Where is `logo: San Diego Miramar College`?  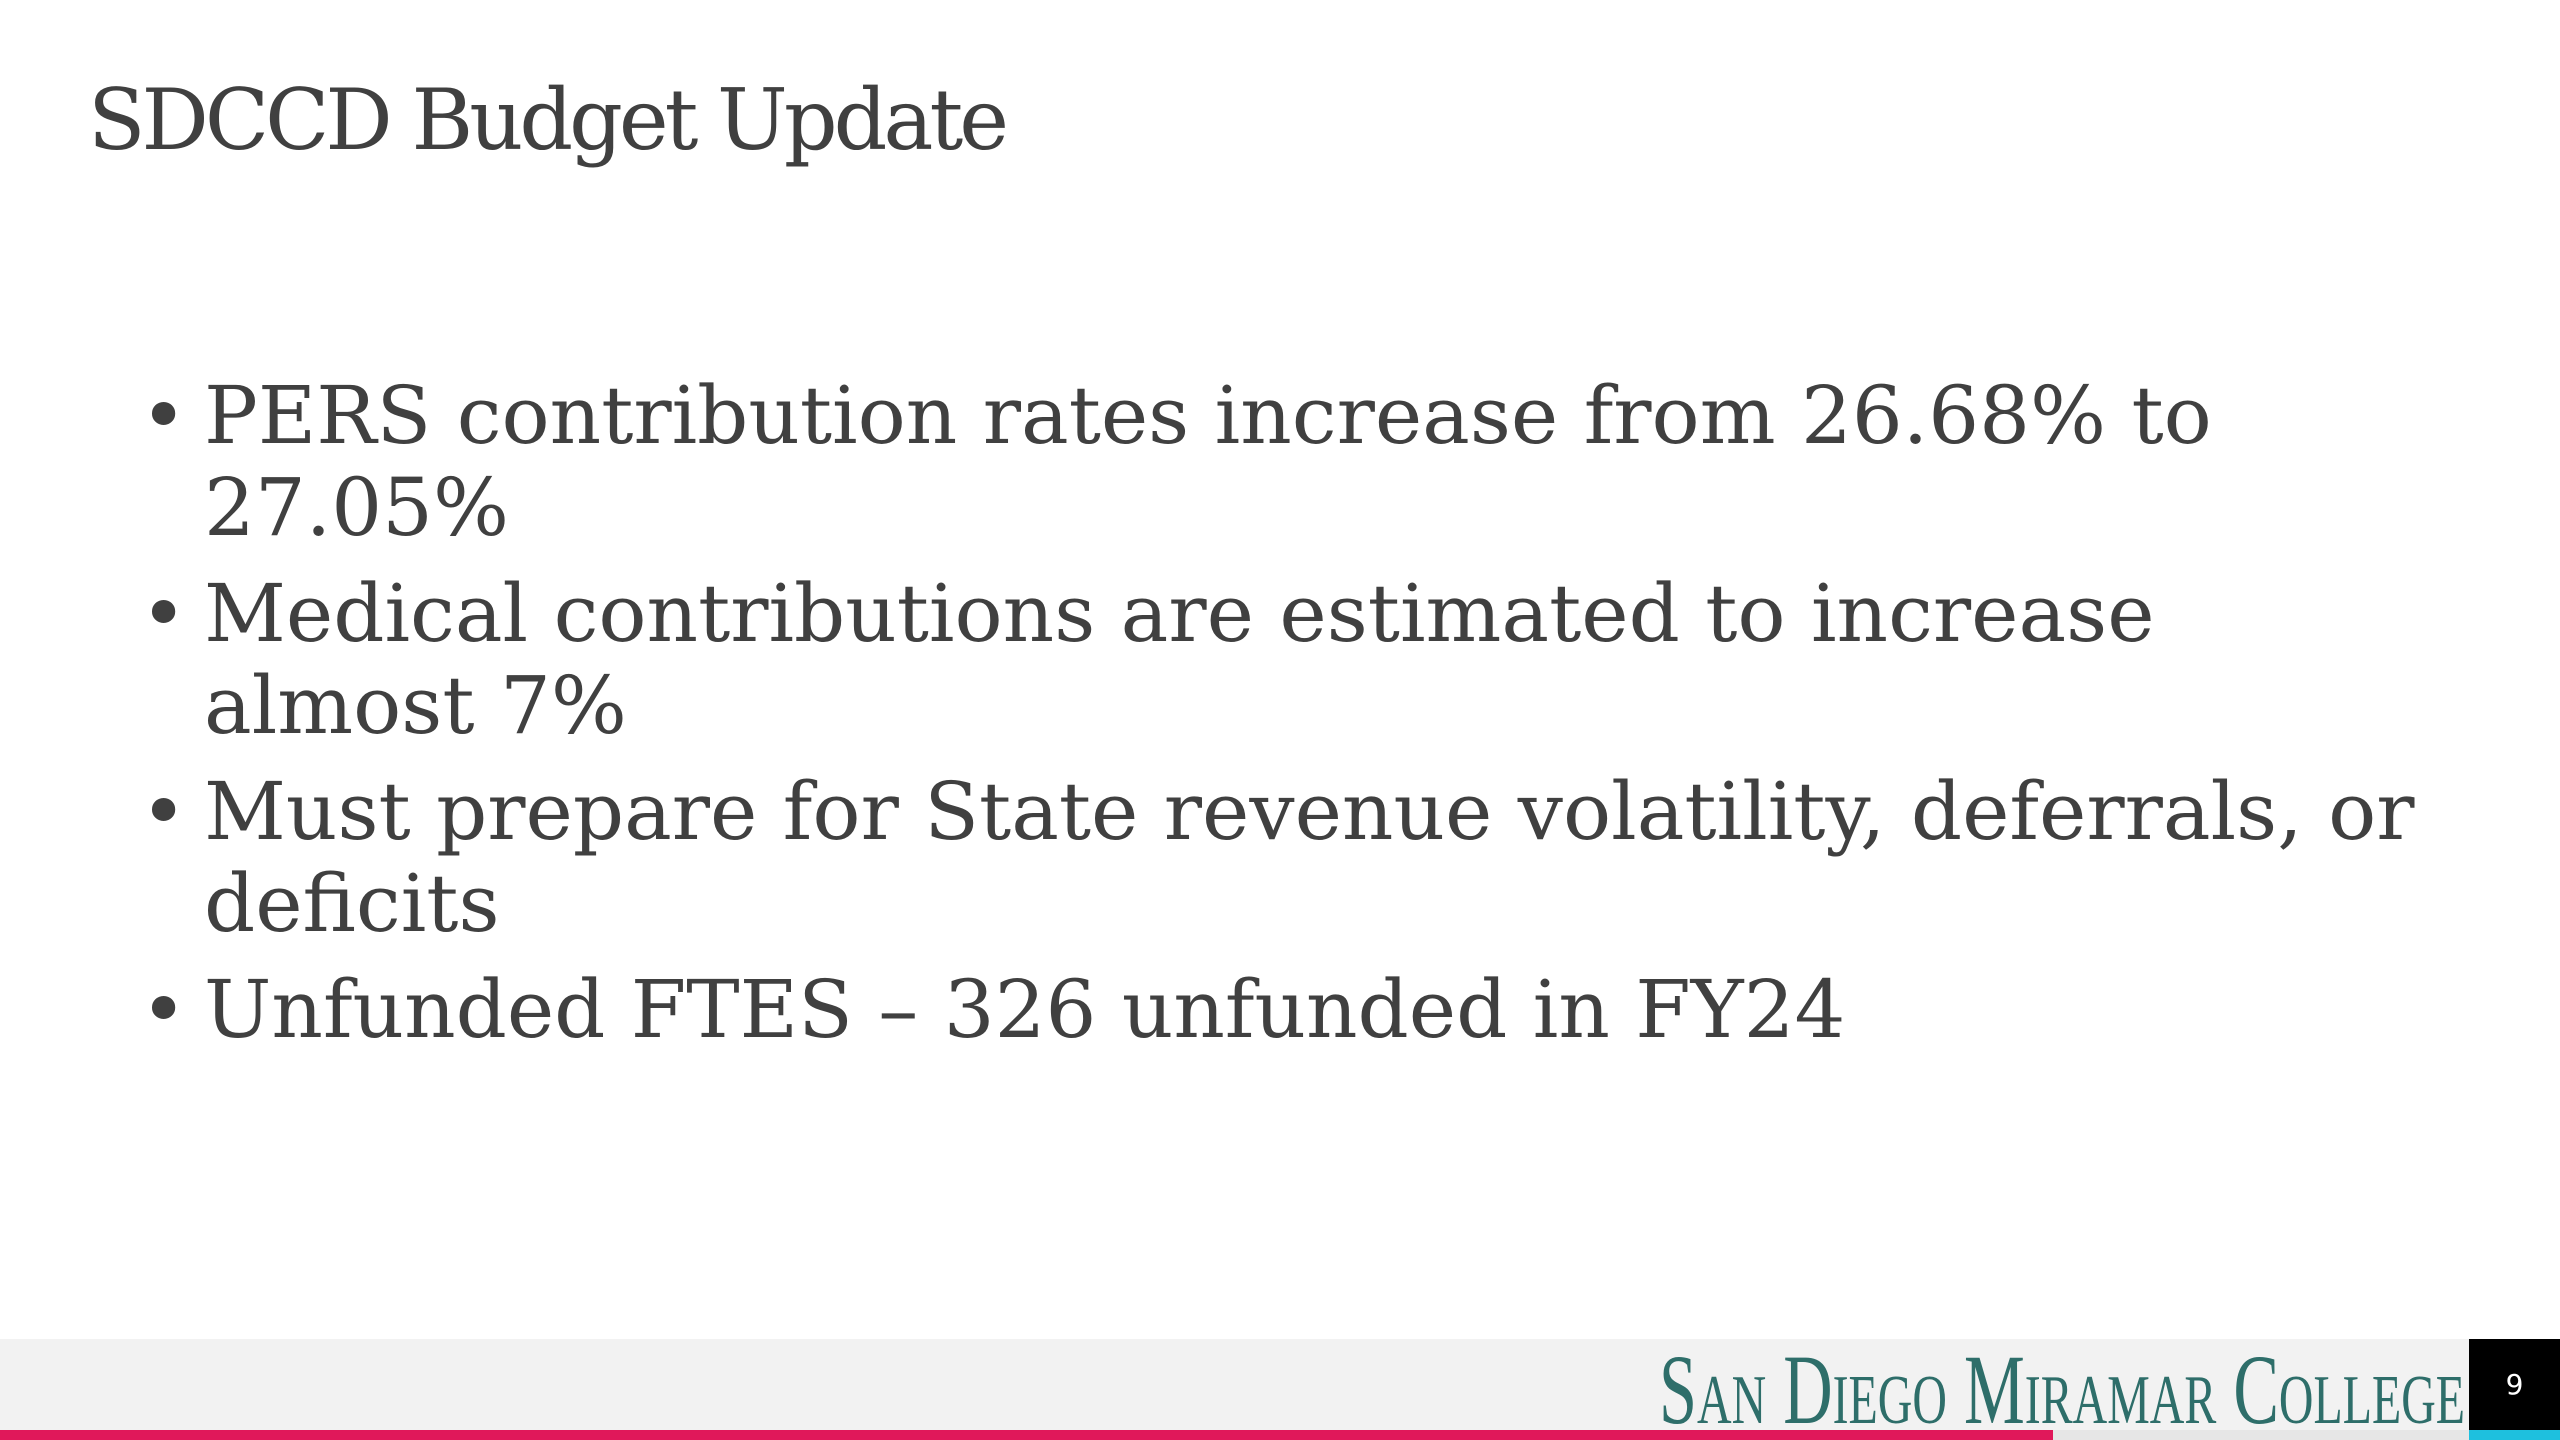 logo: San Diego Miramar College is located at coordinates (2062, 1385).